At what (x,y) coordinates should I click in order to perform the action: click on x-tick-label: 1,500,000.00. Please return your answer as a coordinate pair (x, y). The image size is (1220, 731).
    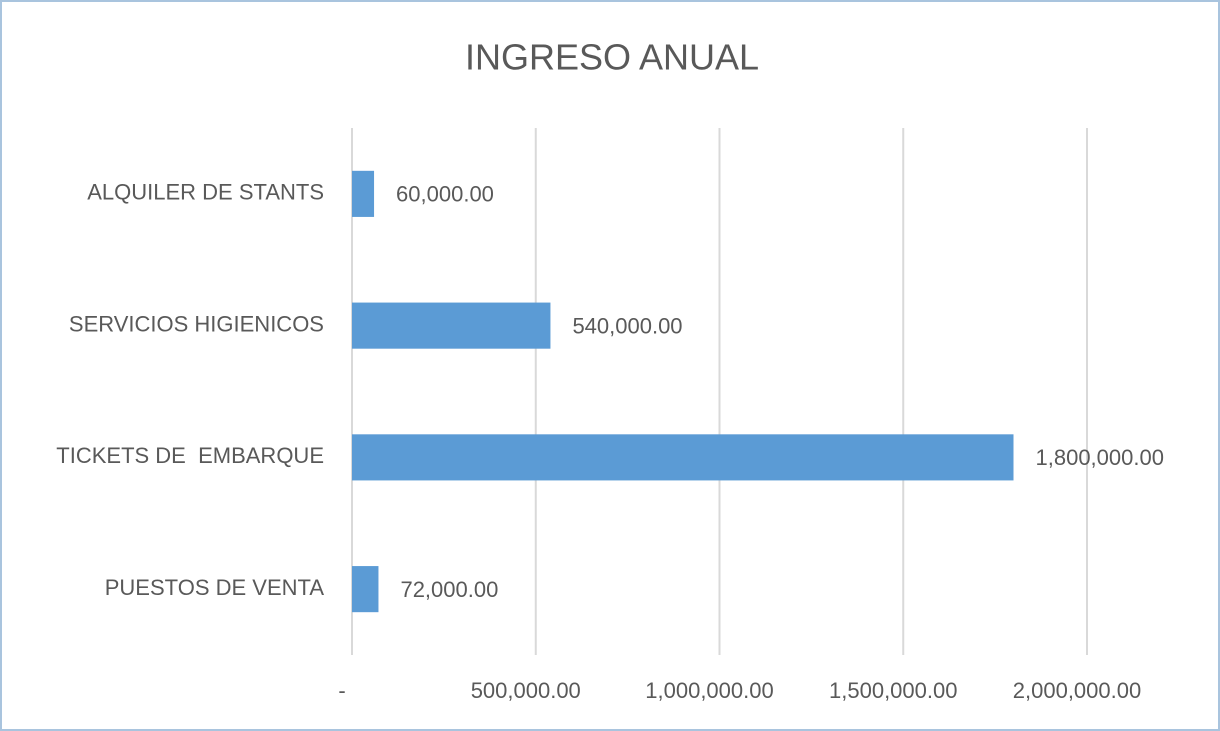
    Looking at the image, I should click on (893, 690).